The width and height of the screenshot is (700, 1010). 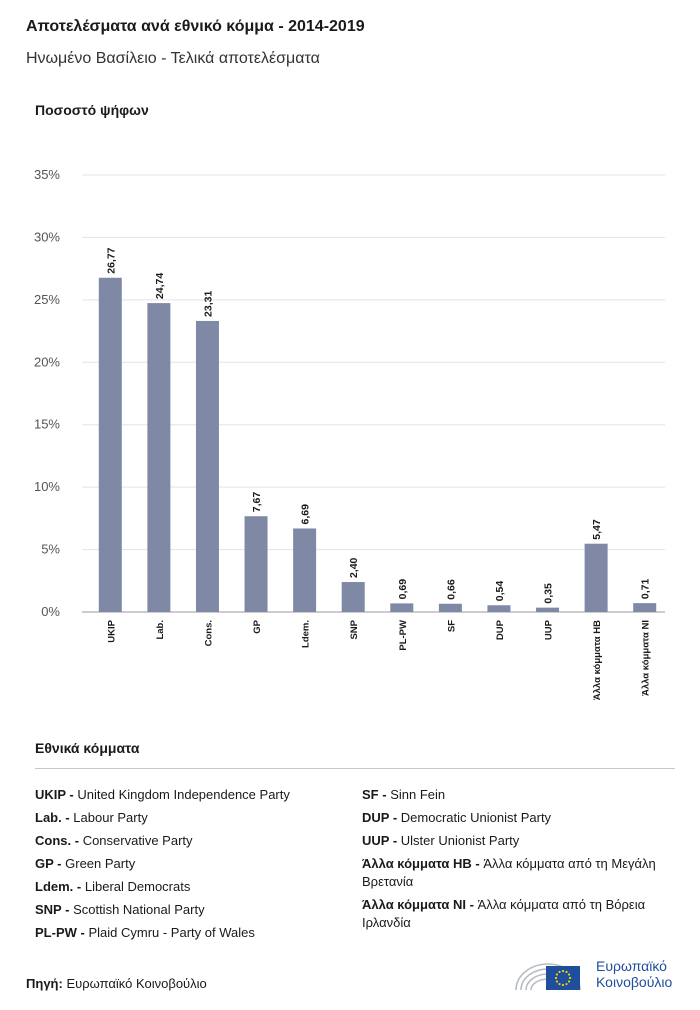 I want to click on x-tick-label: UKIP, so click(x=111, y=630).